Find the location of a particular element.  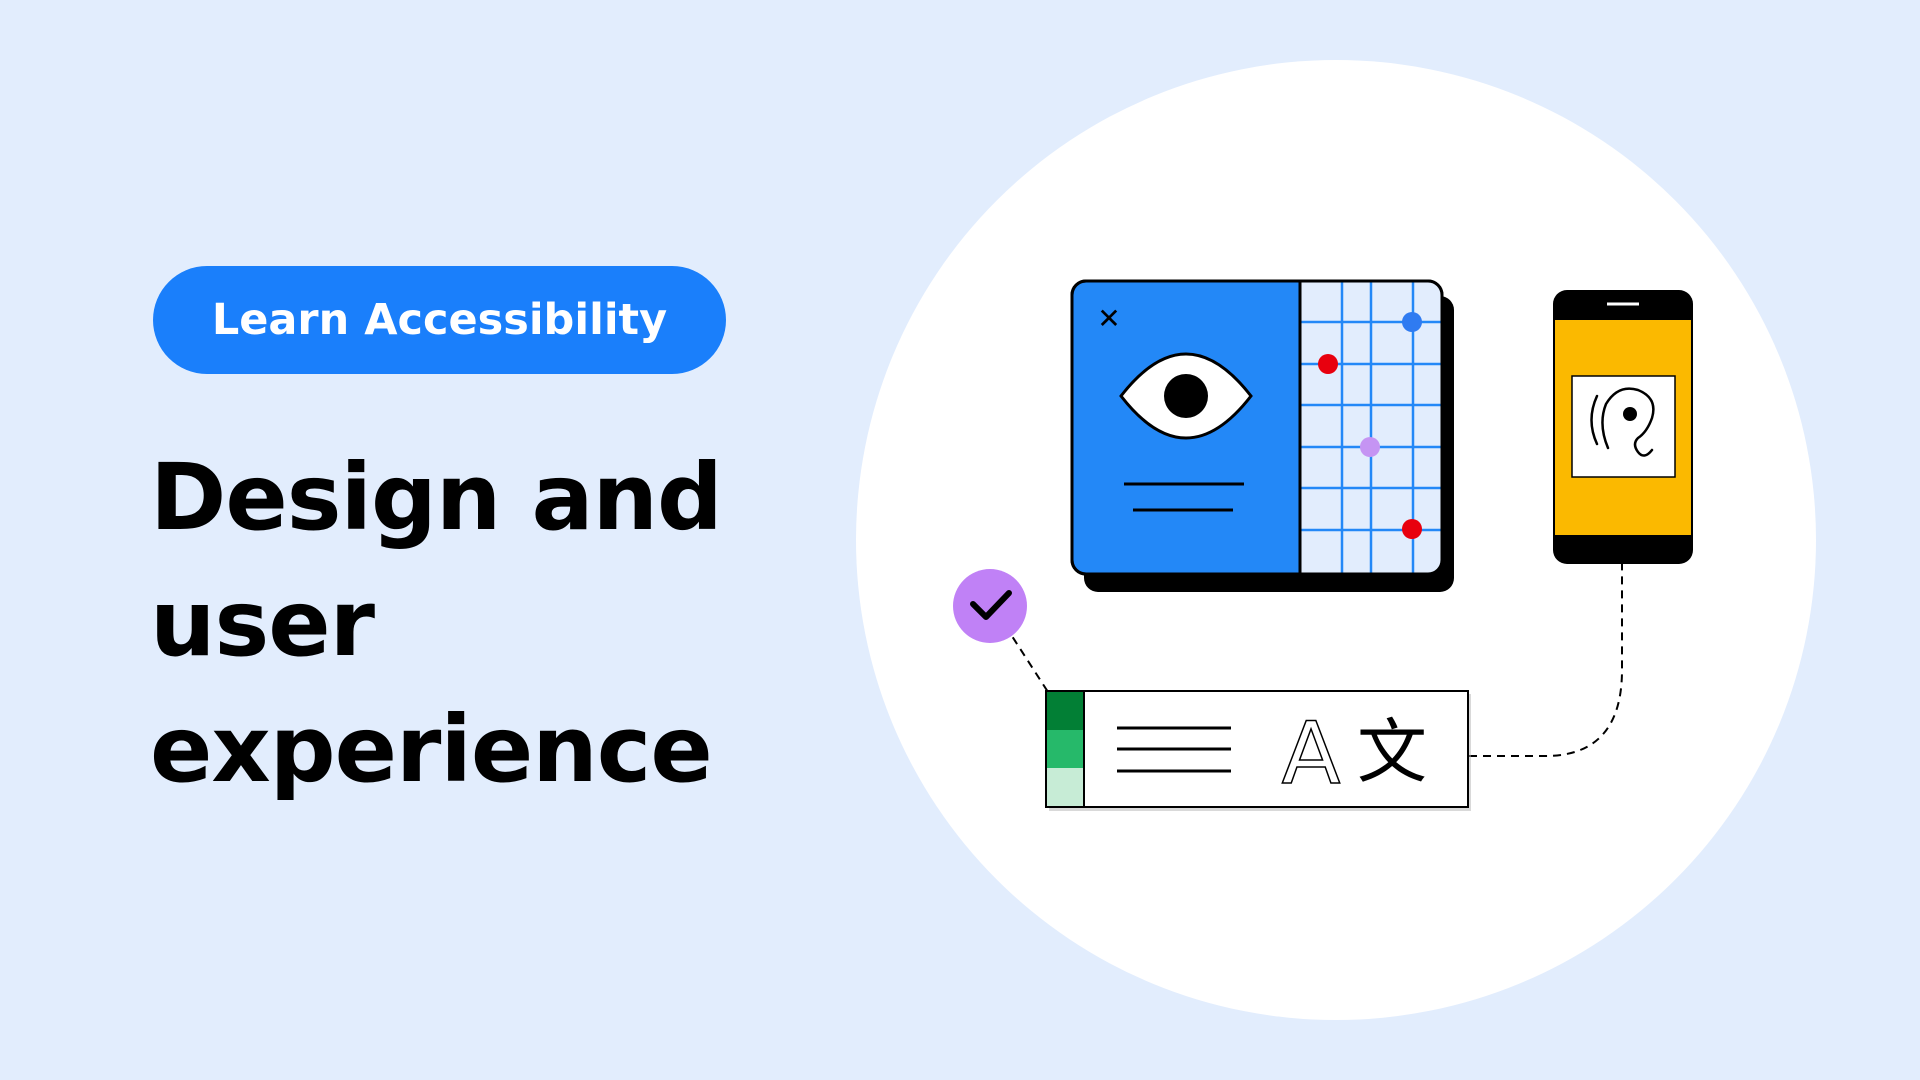

phone-device is located at coordinates (1623, 427).